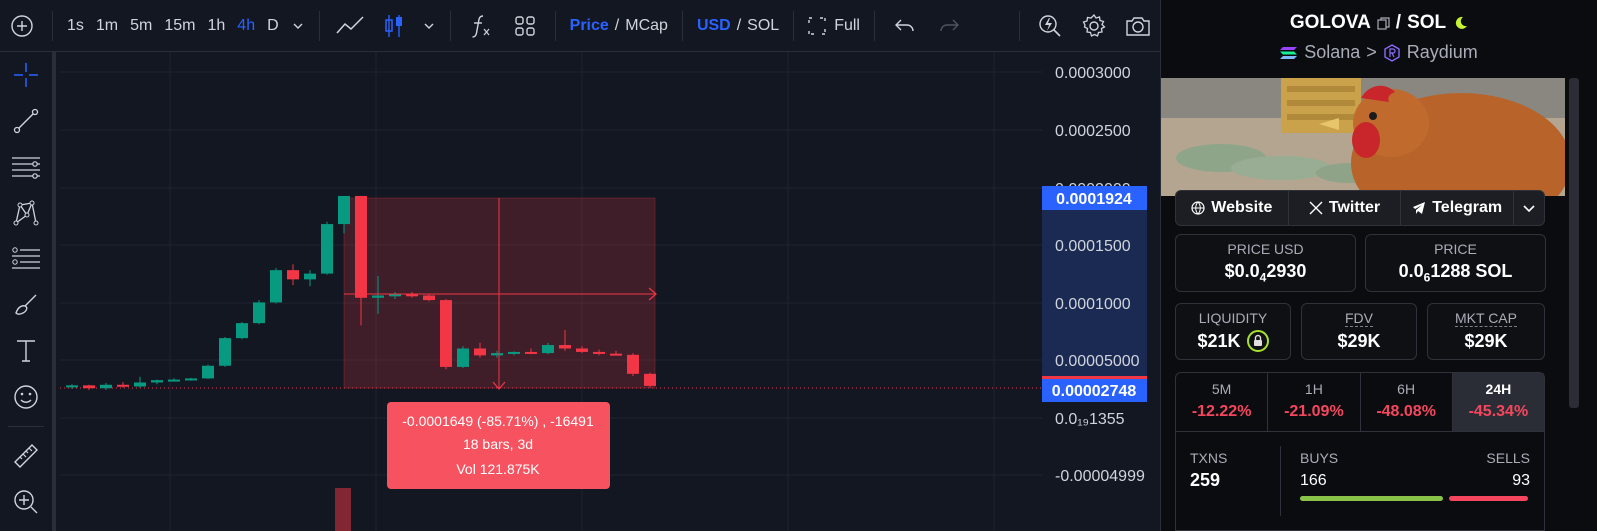  I want to click on liquidity-label: LIQUIDITY, so click(1233, 318).